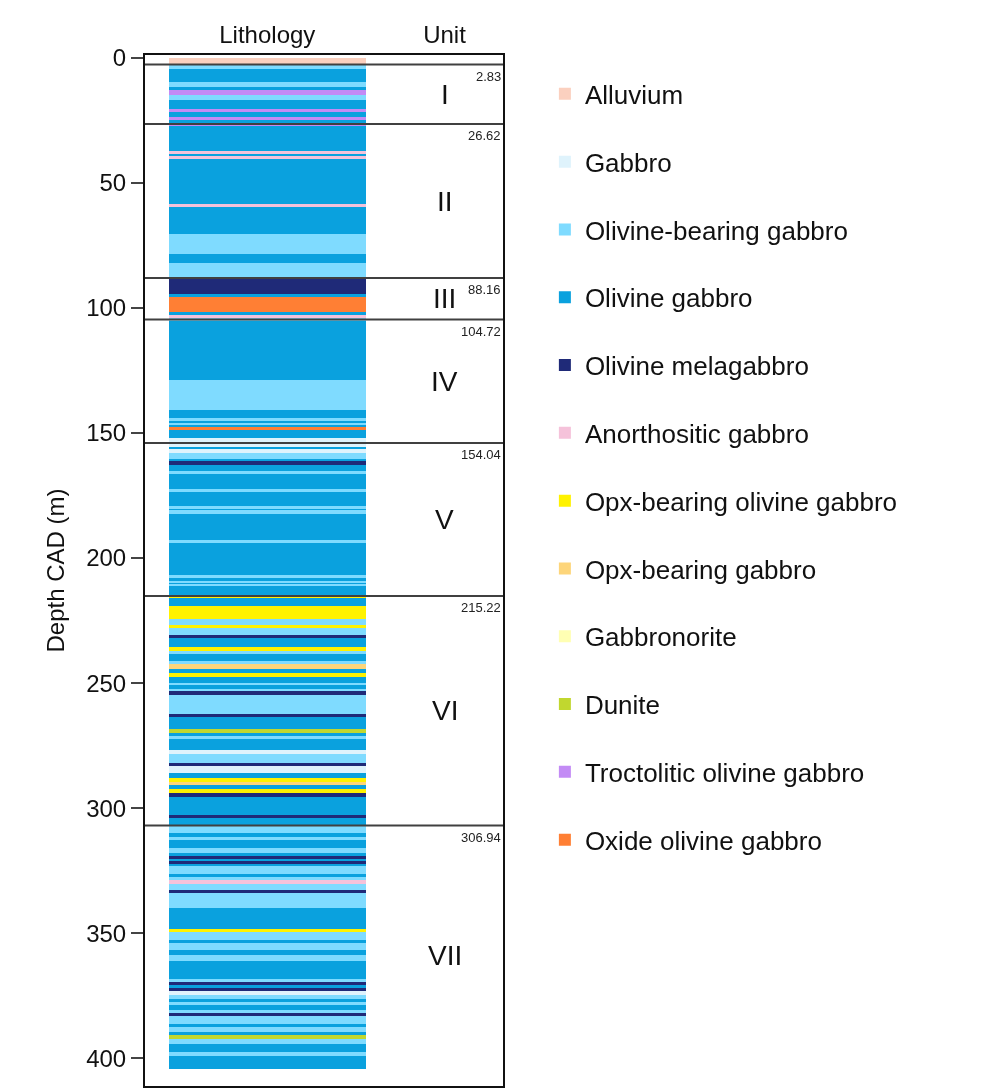 This screenshot has height=1088, width=985. What do you see at coordinates (696, 366) in the screenshot?
I see `legend-label: Olivine melagabbro` at bounding box center [696, 366].